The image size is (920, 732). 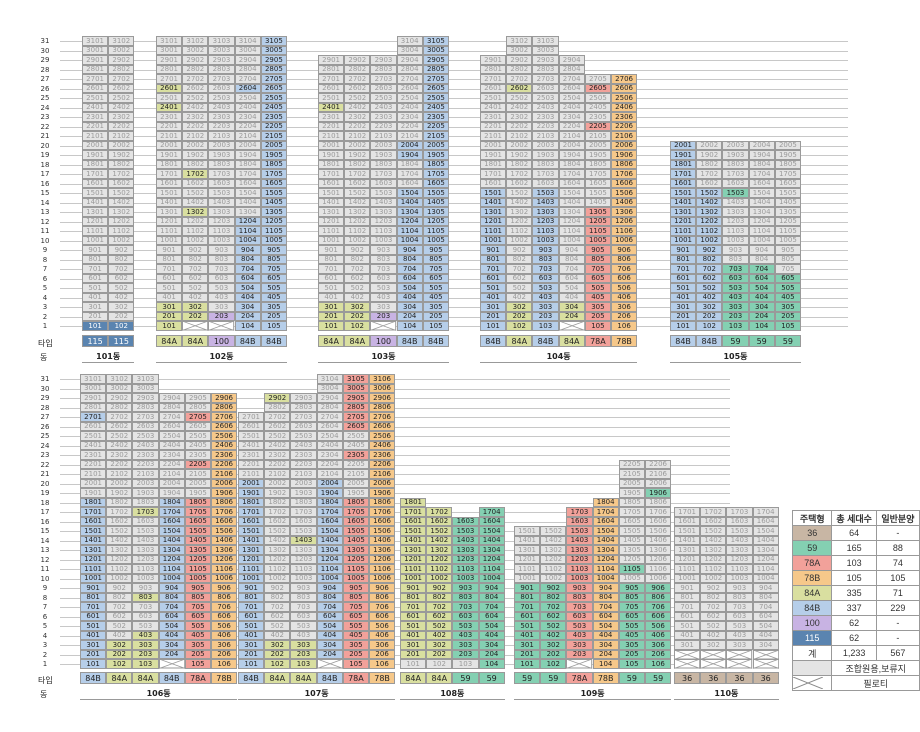 I want to click on unit-cell: 1004, so click(x=571, y=240).